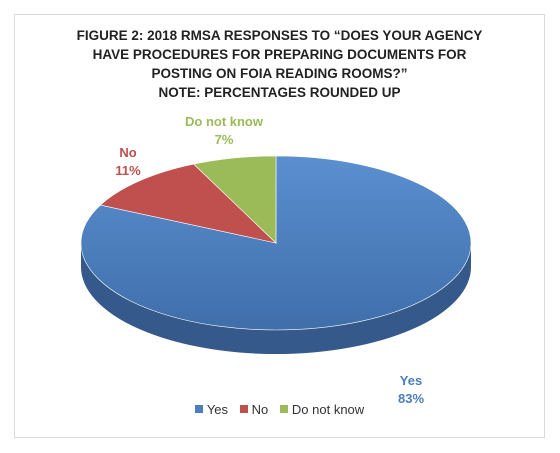 The image size is (560, 453). What do you see at coordinates (411, 398) in the screenshot?
I see `data-label-value-yes: 83%` at bounding box center [411, 398].